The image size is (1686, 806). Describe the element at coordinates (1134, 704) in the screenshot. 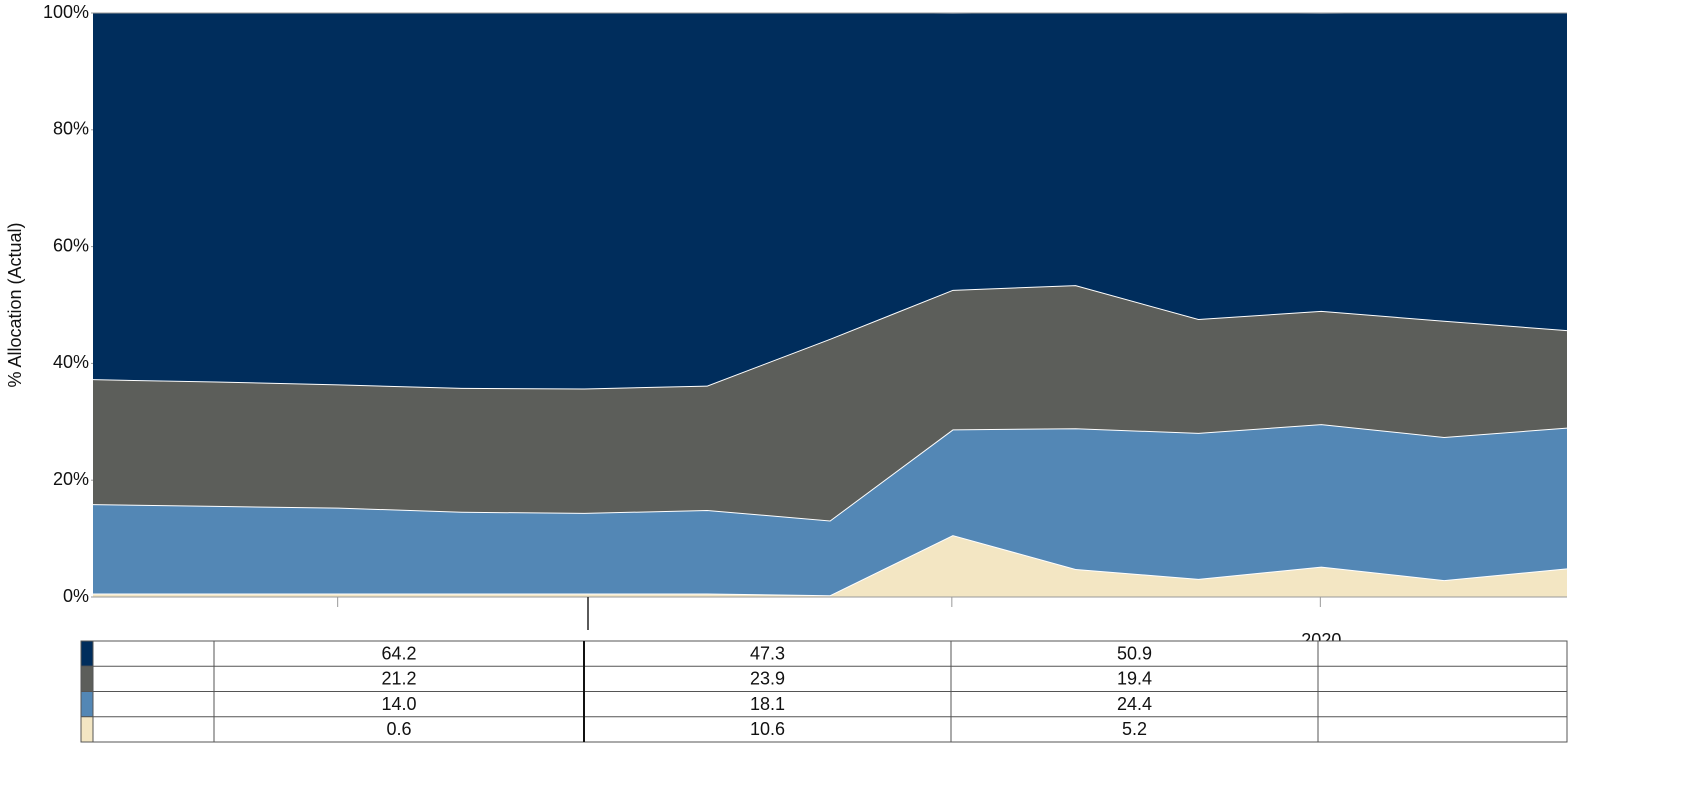

I see `table-cell: 24.4` at that location.